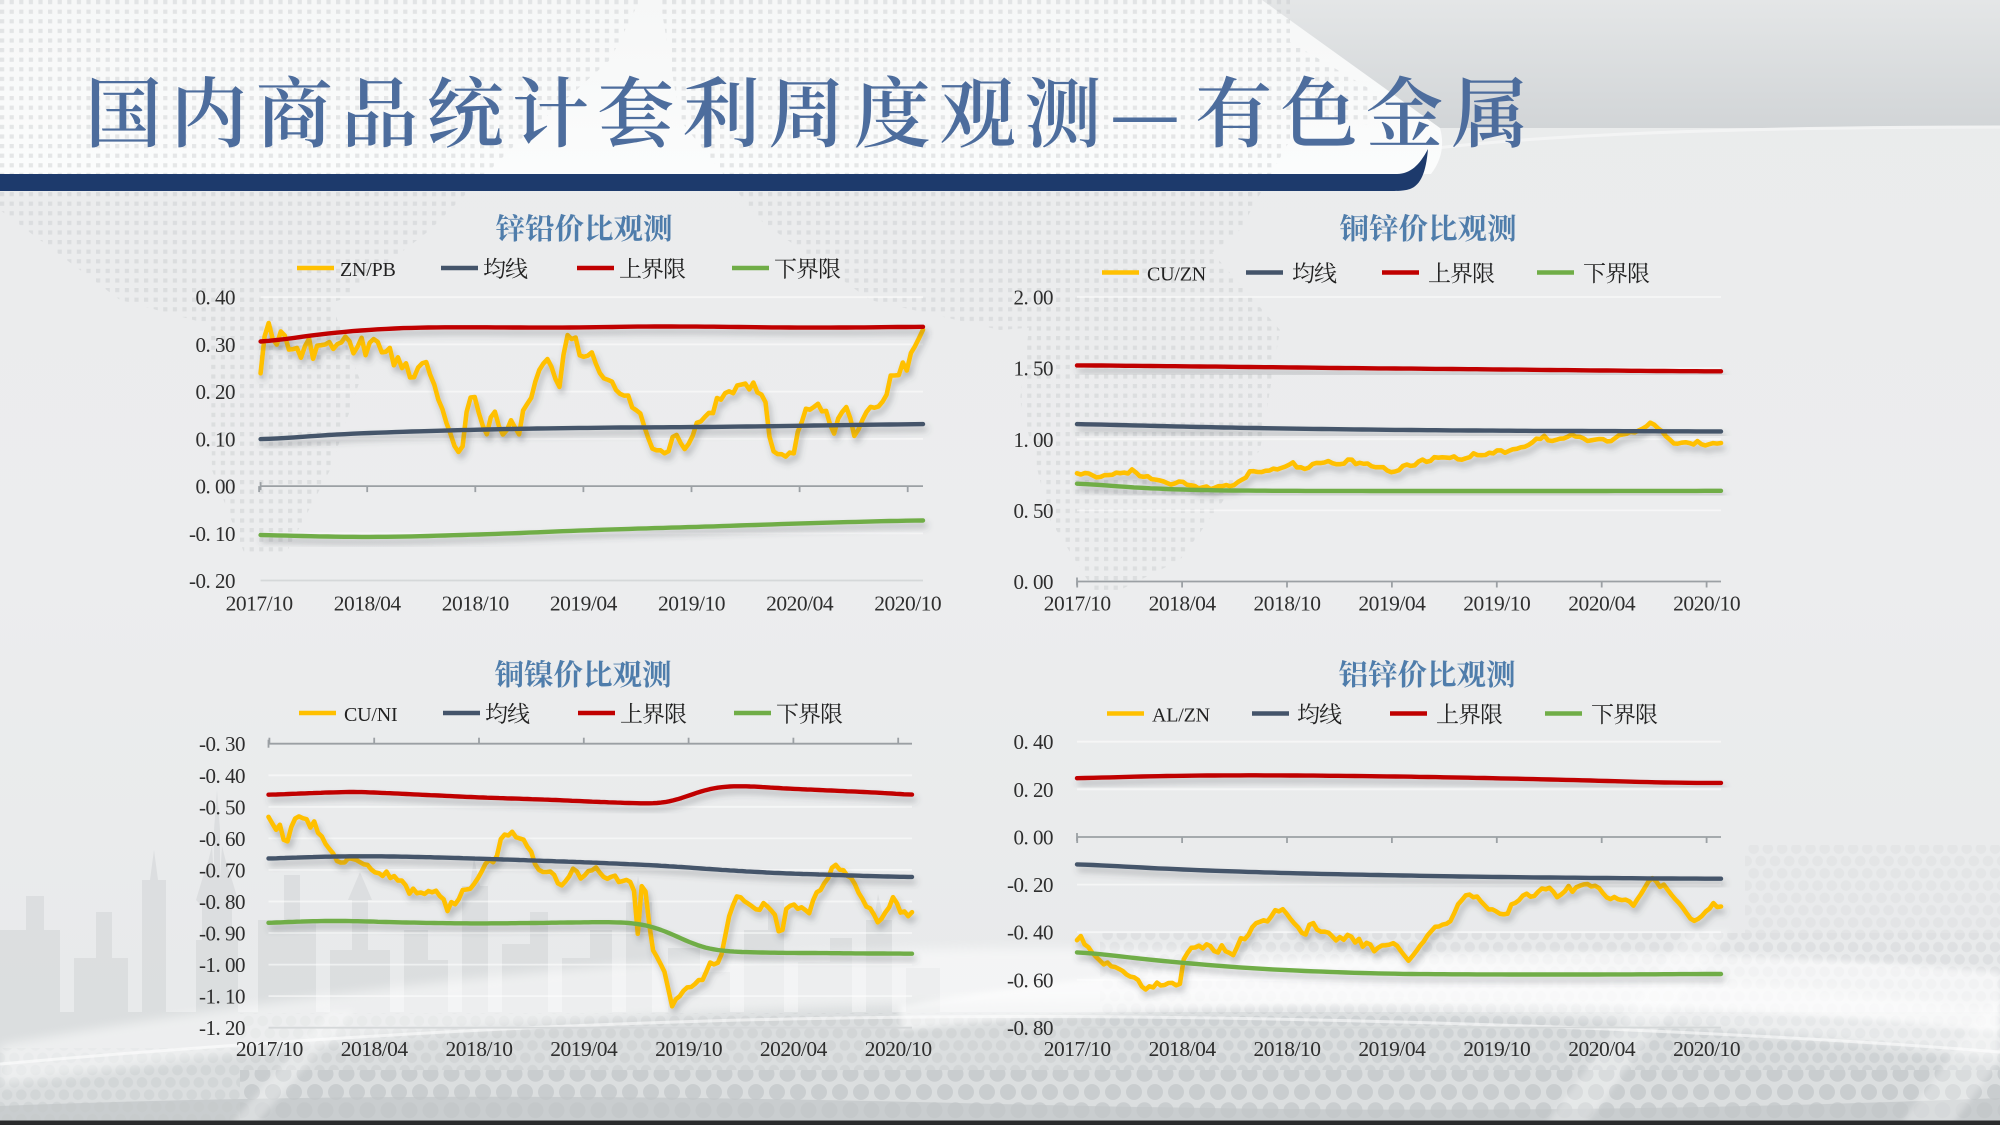 The width and height of the screenshot is (2000, 1125). Describe the element at coordinates (1034, 440) in the screenshot. I see `svg-text: 1. 00` at that location.